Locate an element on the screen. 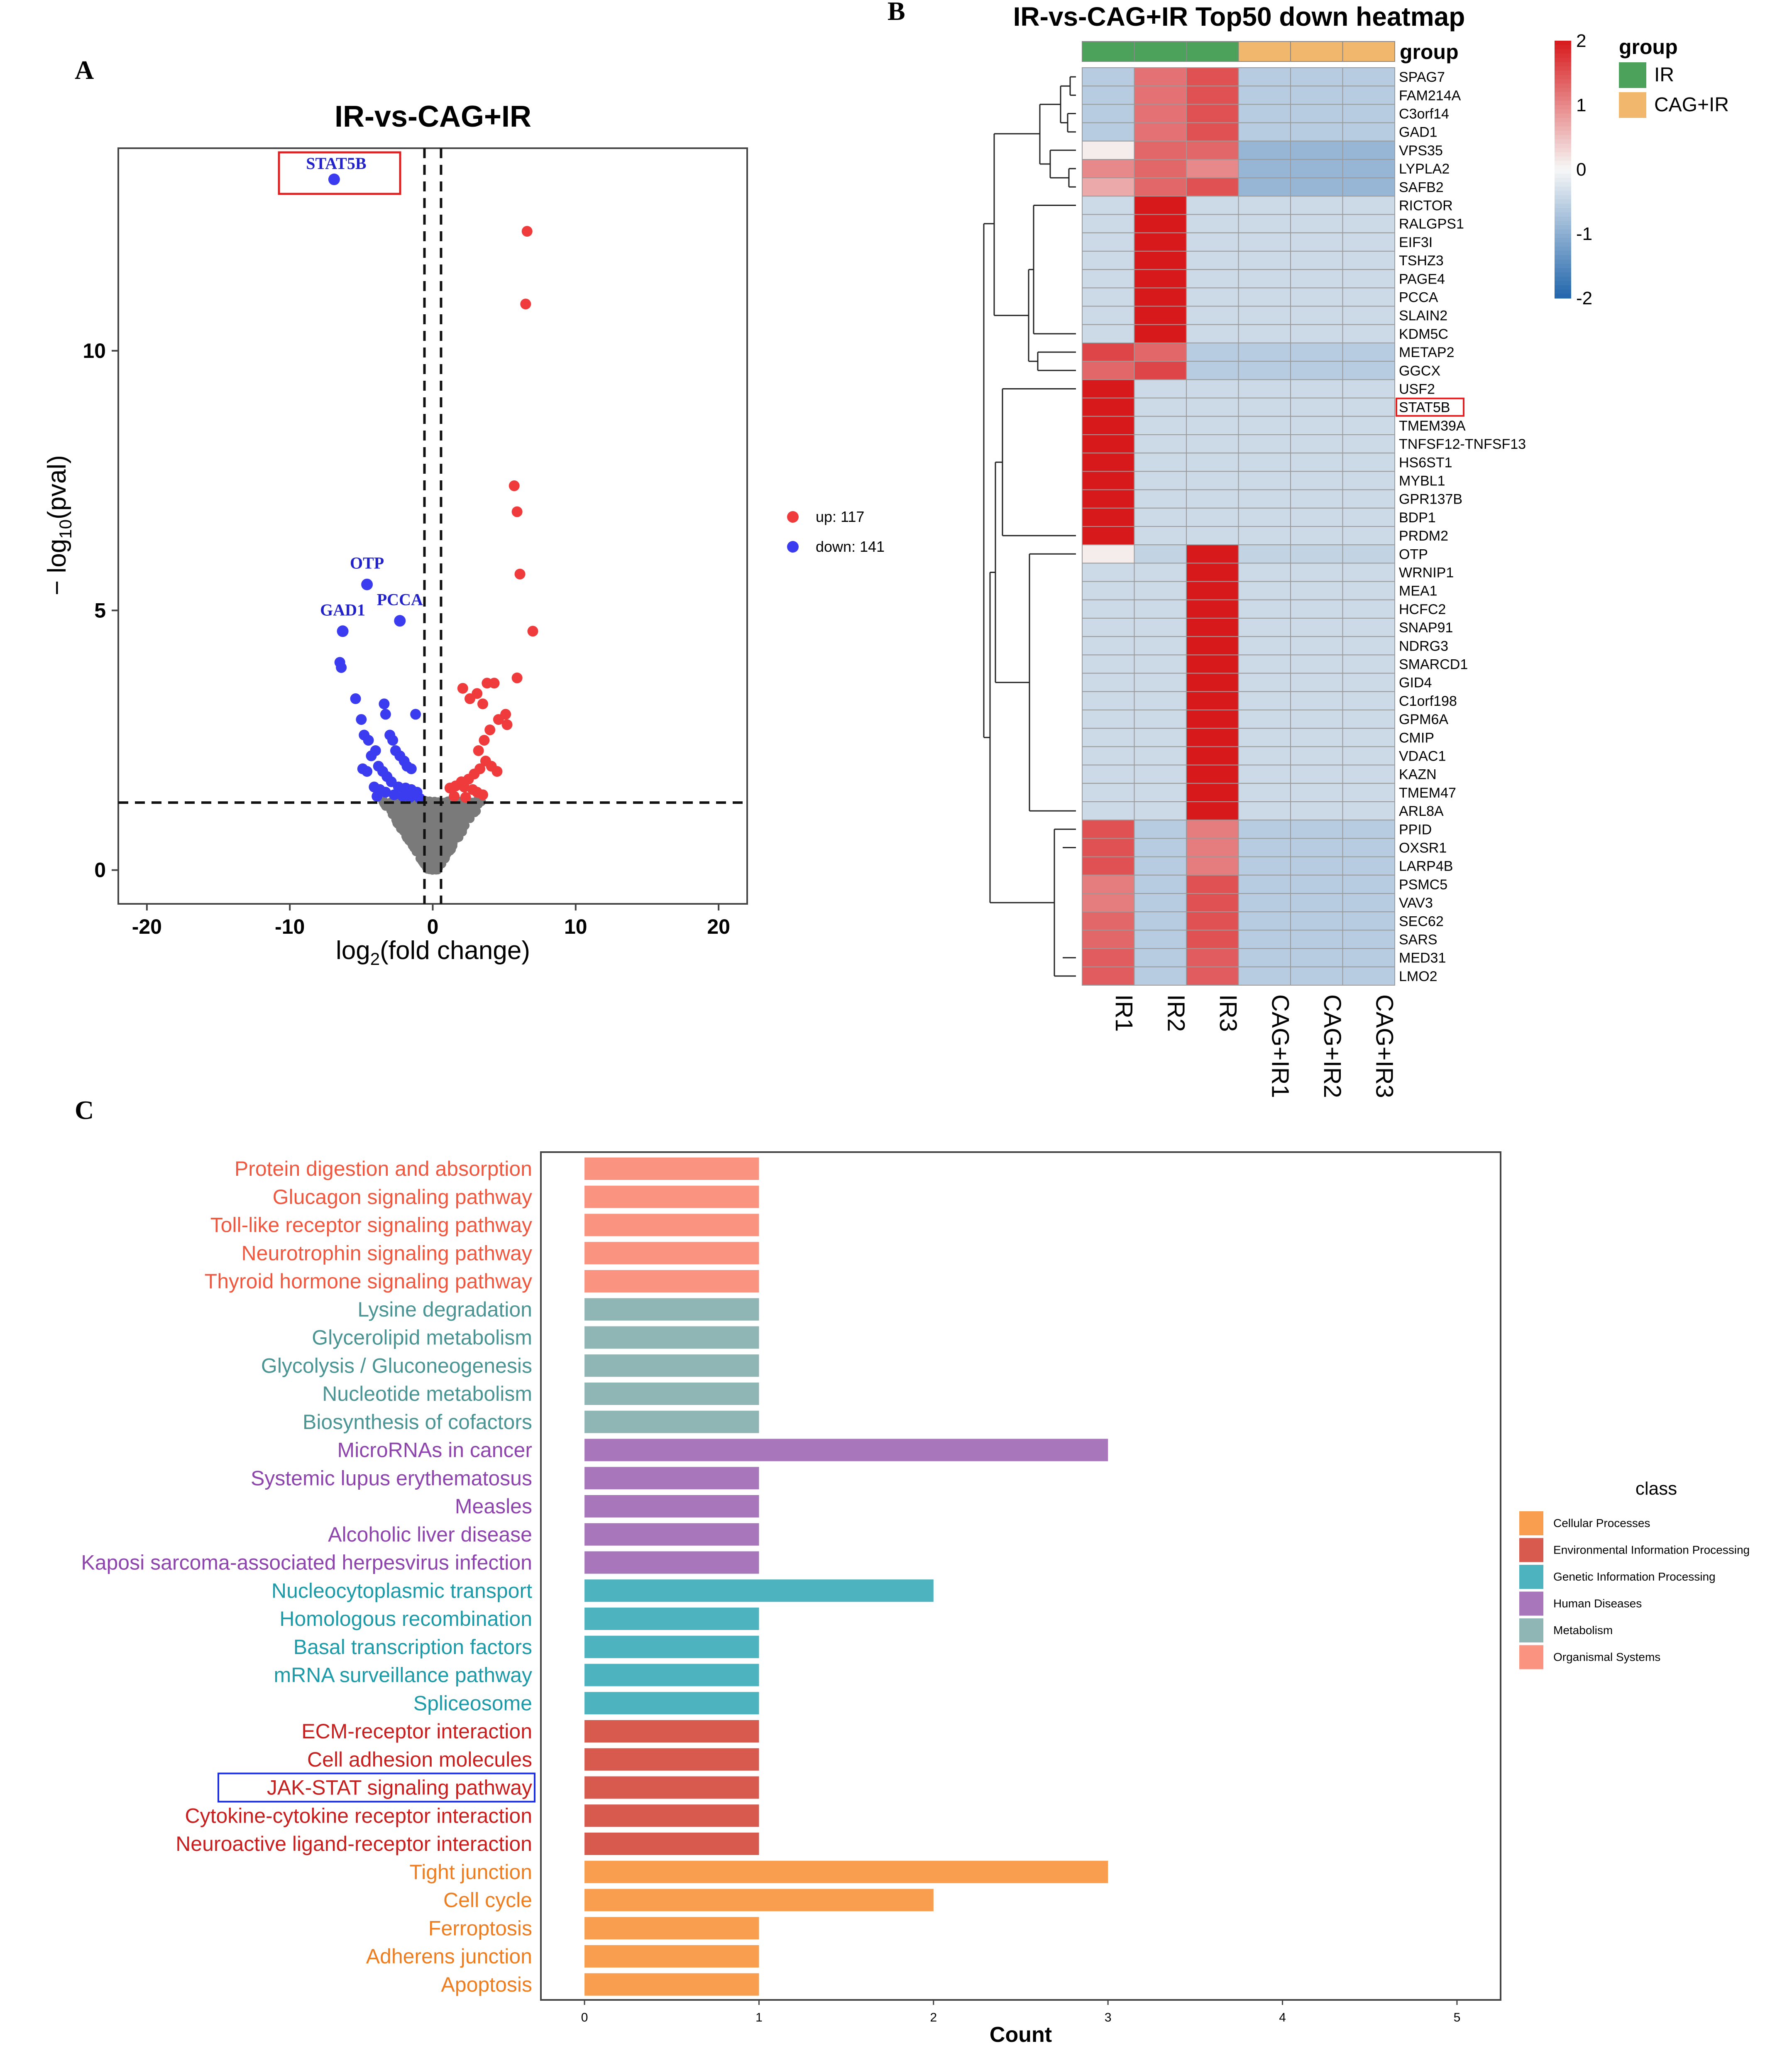 This screenshot has height=2046, width=1792. volcano-legend-marker-up is located at coordinates (793, 517).